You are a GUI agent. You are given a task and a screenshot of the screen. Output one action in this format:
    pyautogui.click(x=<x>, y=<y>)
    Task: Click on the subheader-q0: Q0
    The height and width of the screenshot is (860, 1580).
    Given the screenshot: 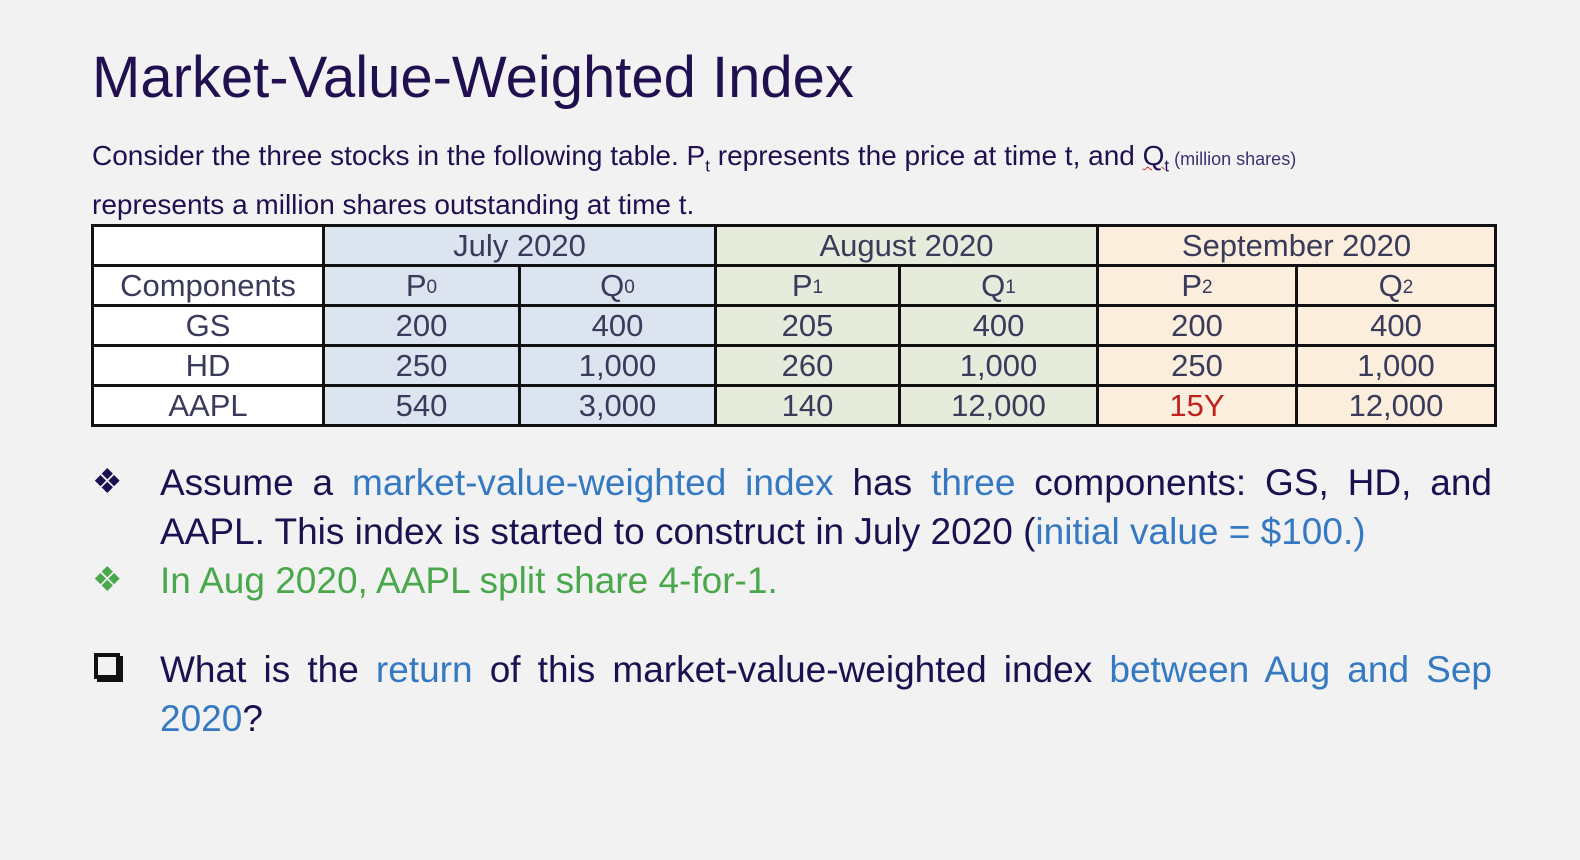 What is the action you would take?
    pyautogui.click(x=617, y=285)
    